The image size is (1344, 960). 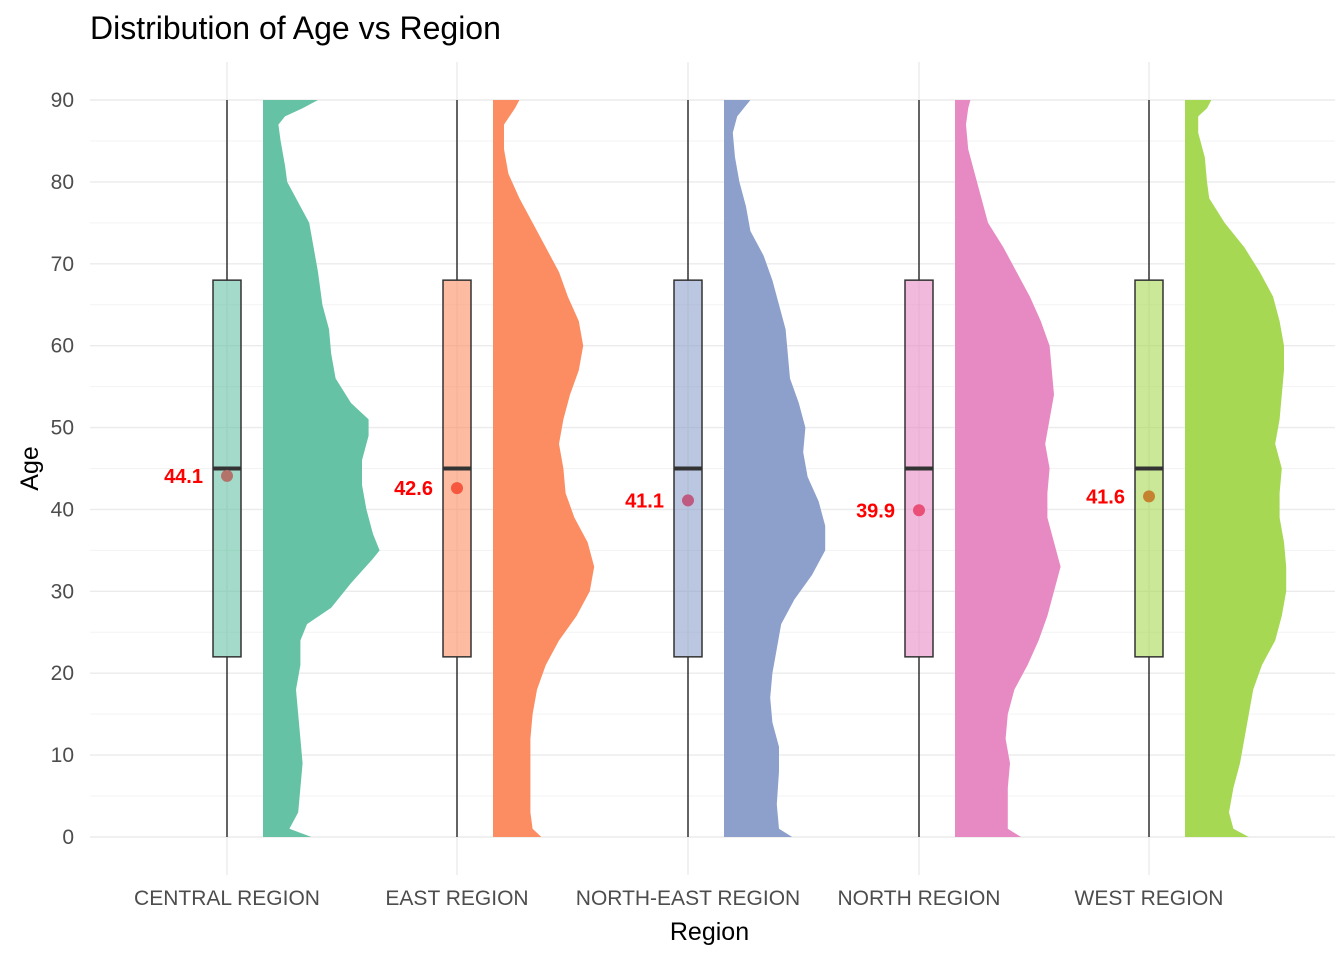 What do you see at coordinates (62, 591) in the screenshot?
I see `y-tick-label: 30` at bounding box center [62, 591].